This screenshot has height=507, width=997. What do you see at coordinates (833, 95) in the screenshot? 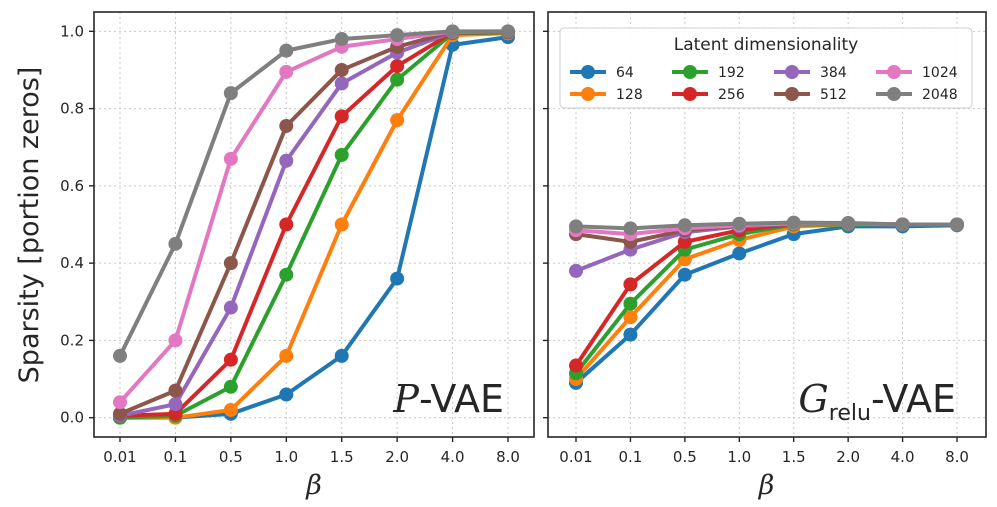
I see `legend-label: 512` at bounding box center [833, 95].